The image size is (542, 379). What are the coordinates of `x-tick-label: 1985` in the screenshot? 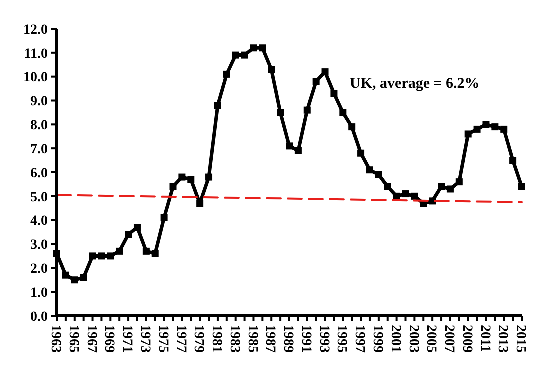 It's located at (252, 339).